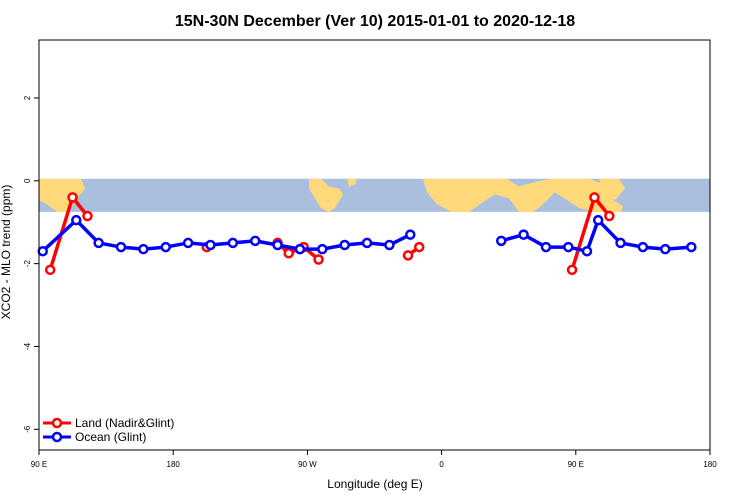  I want to click on y-tick-label: 0, so click(27, 180).